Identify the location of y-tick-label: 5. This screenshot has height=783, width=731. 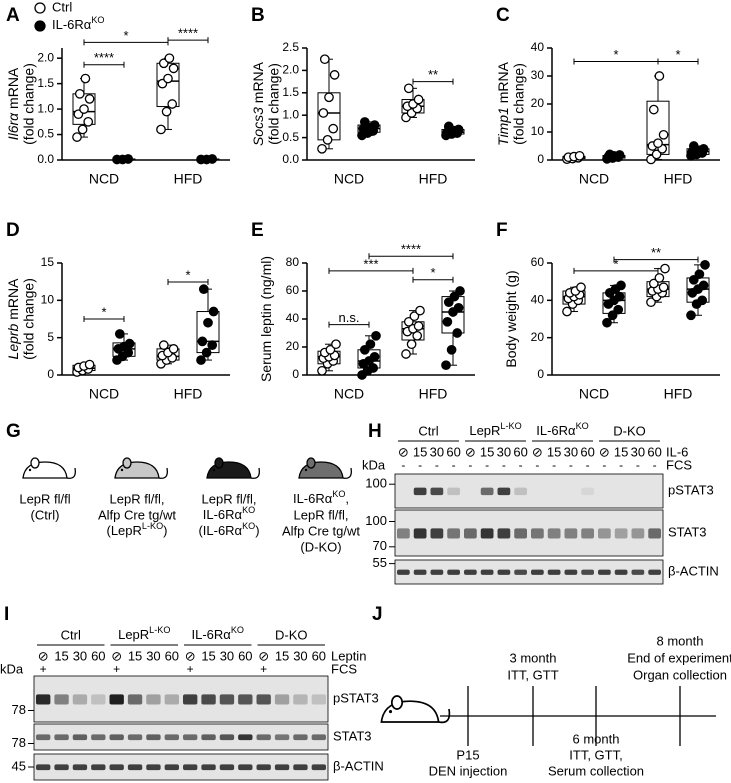
(50, 337).